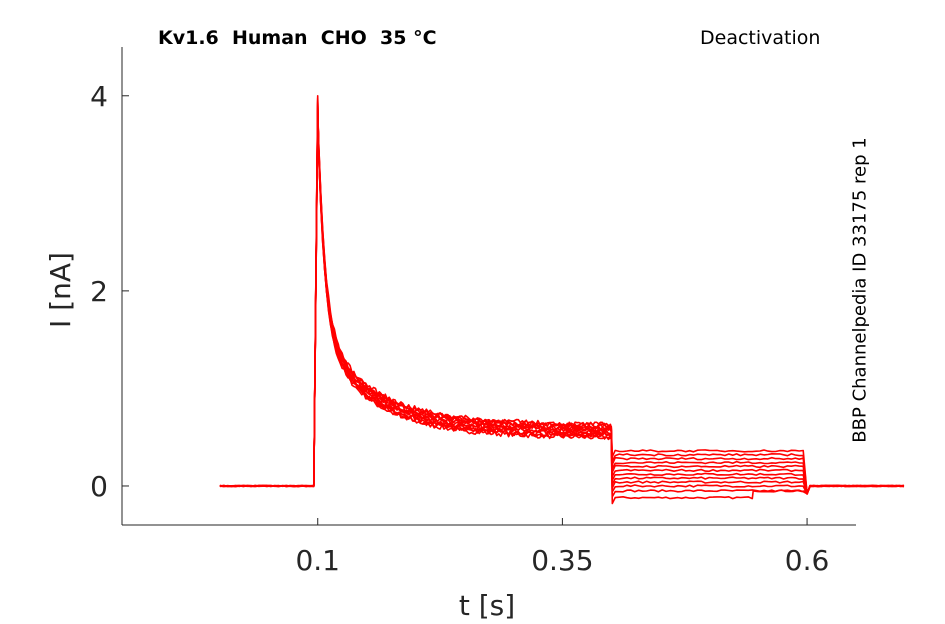 The width and height of the screenshot is (945, 624). Describe the element at coordinates (317, 560) in the screenshot. I see `x-tick-label: 0.1` at that location.